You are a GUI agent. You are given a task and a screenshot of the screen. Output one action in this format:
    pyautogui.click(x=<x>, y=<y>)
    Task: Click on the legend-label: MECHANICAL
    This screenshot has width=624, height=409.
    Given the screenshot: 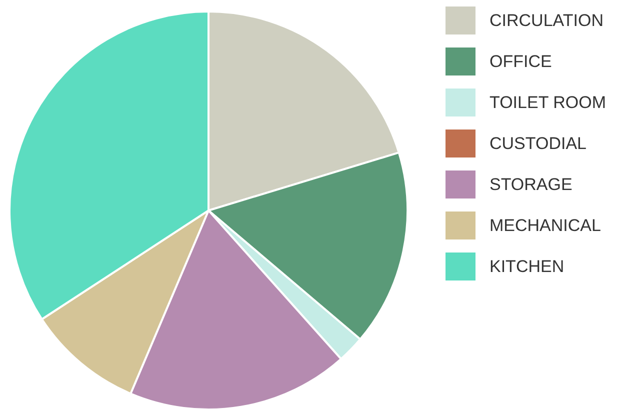 What is the action you would take?
    pyautogui.click(x=545, y=225)
    